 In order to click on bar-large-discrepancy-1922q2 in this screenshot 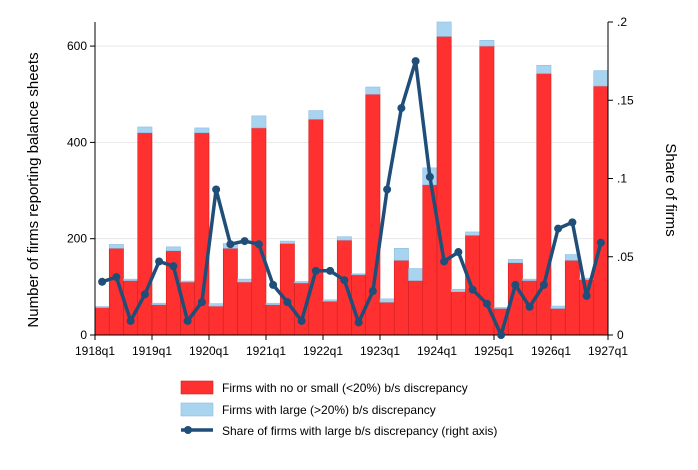, I will do `click(344, 238)`.